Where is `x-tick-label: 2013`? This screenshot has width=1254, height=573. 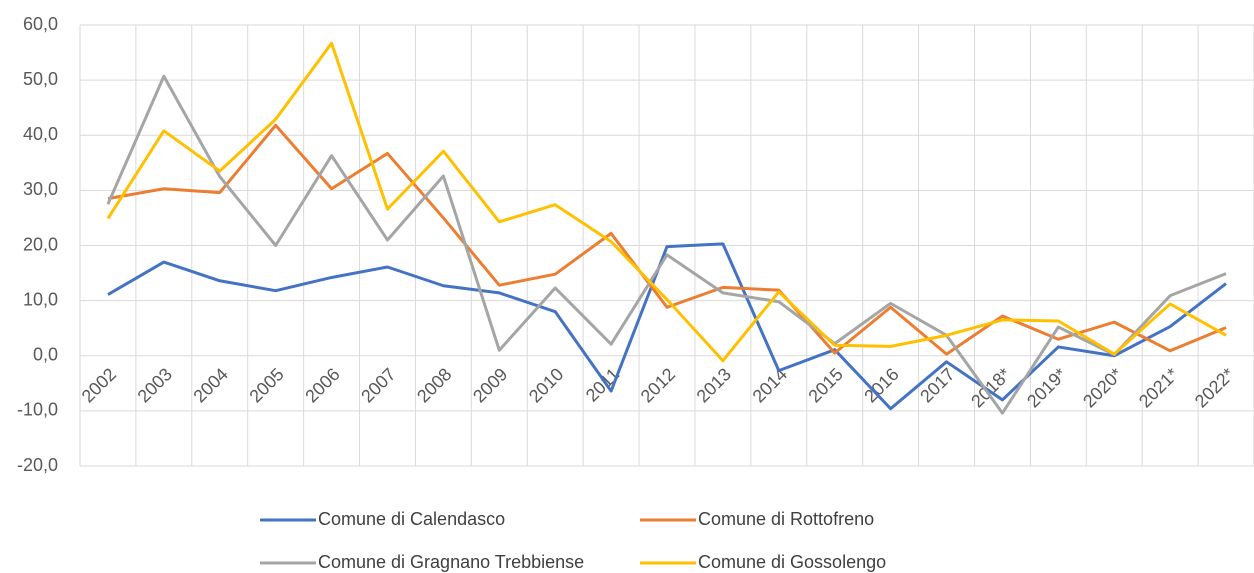 x-tick-label: 2013 is located at coordinates (714, 385).